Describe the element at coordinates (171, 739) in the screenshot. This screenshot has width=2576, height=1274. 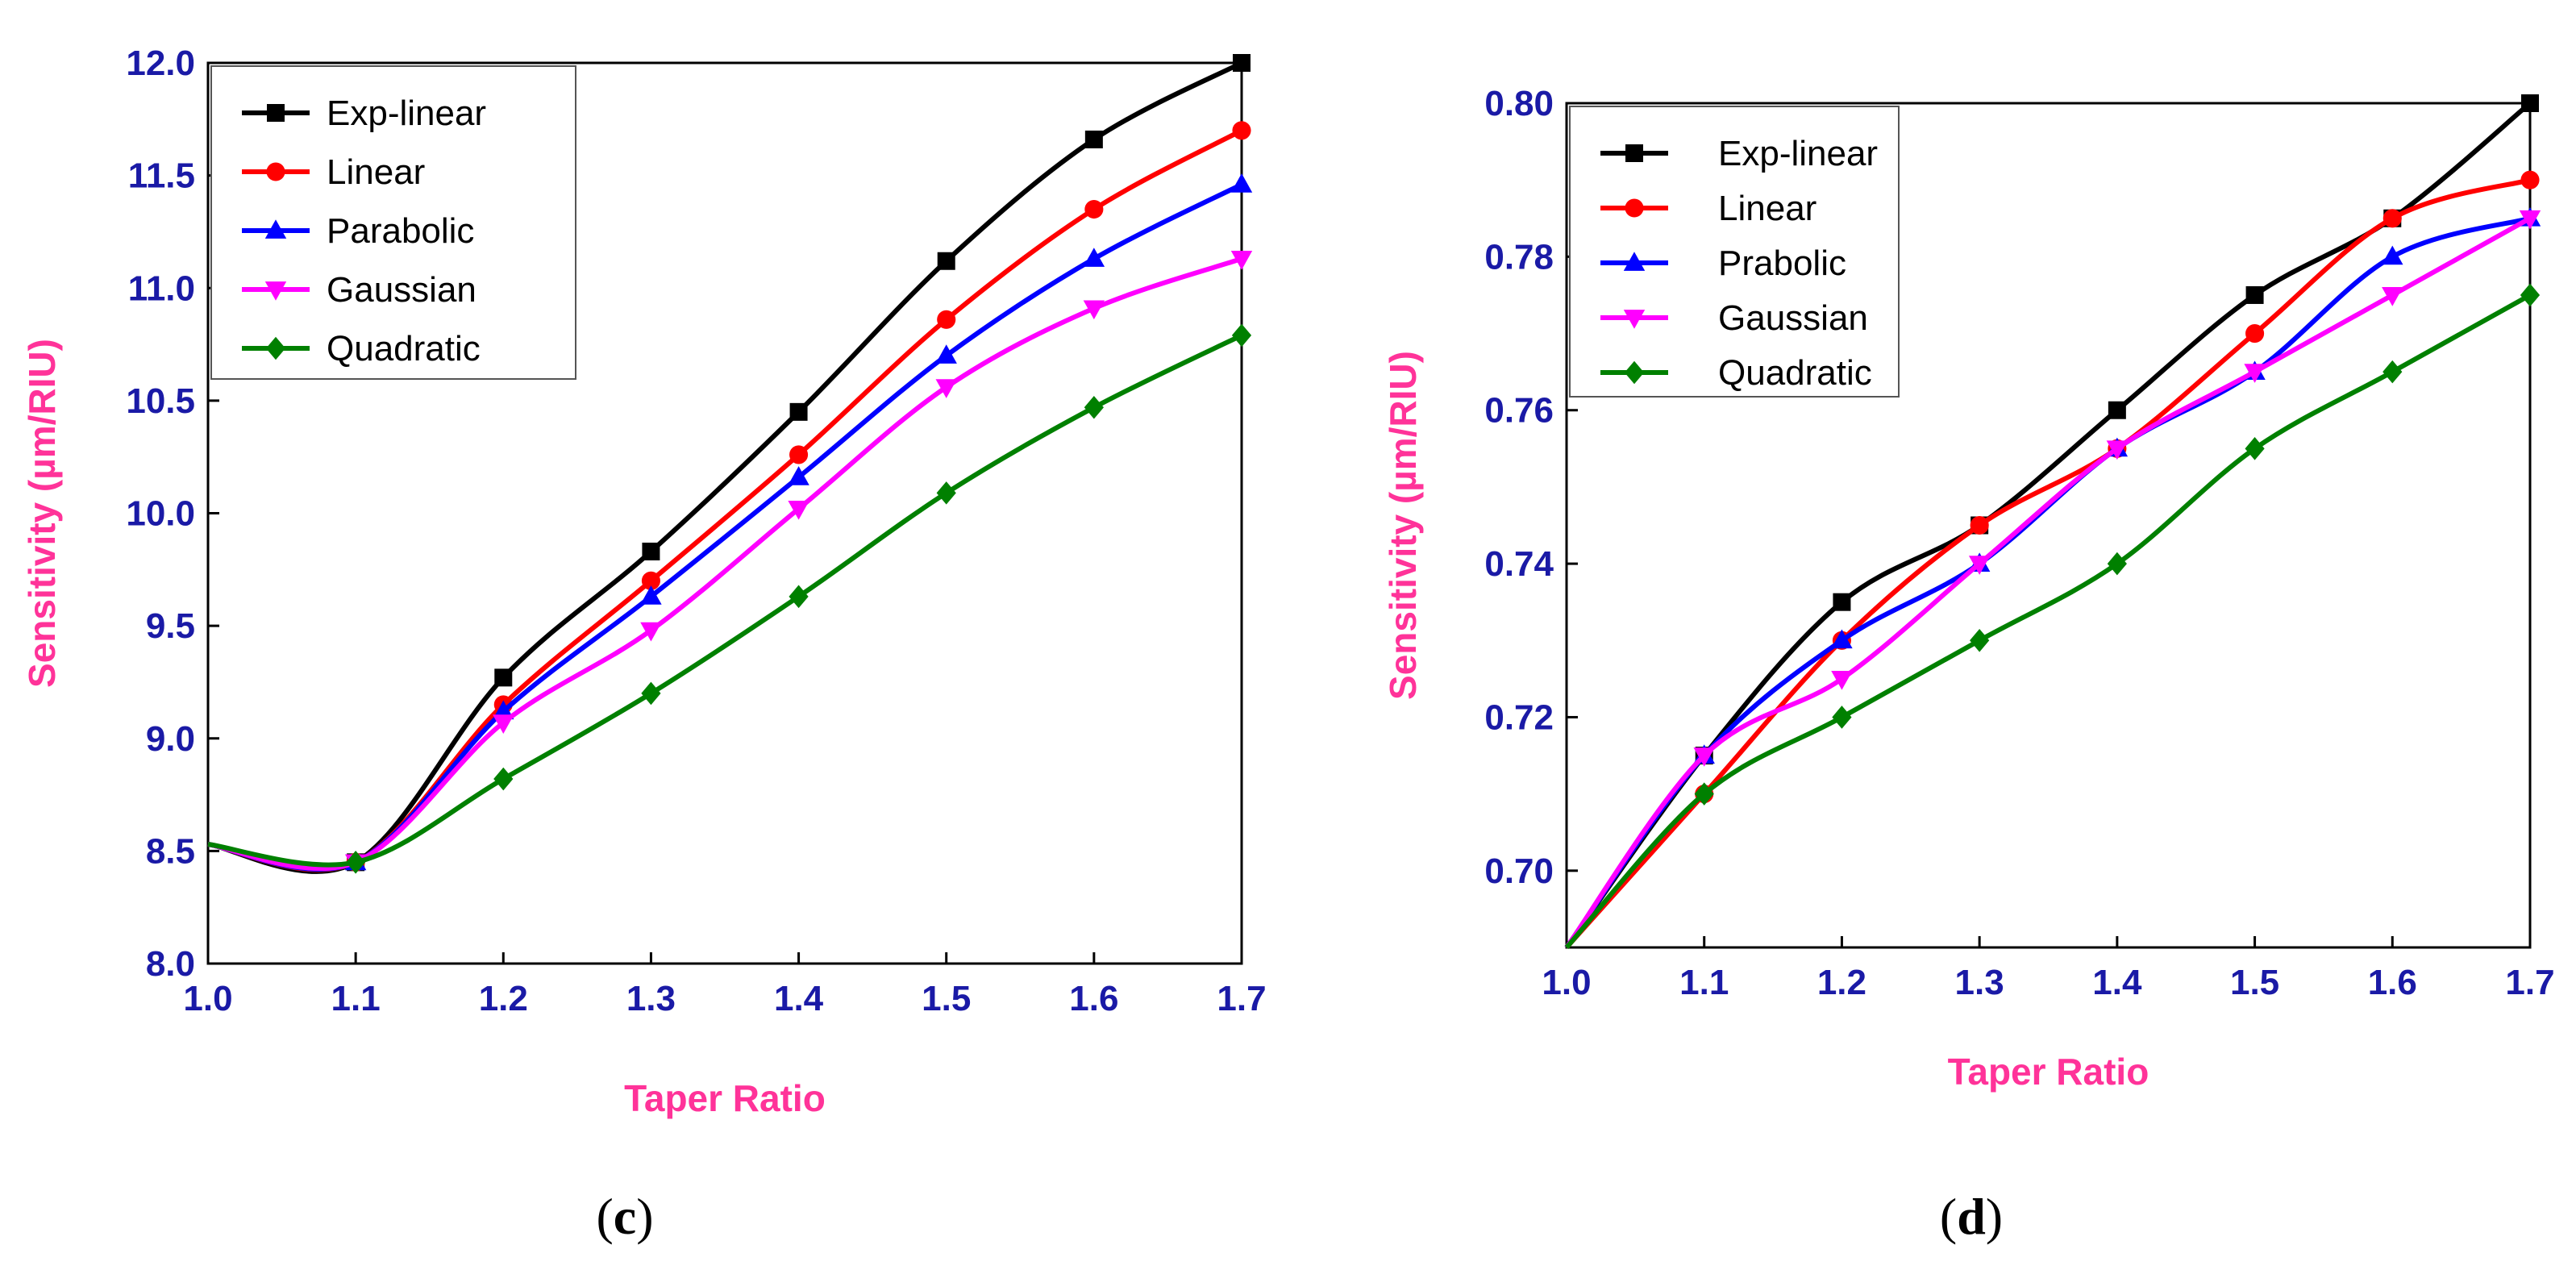
I see `y-tick-label: 9.0` at that location.